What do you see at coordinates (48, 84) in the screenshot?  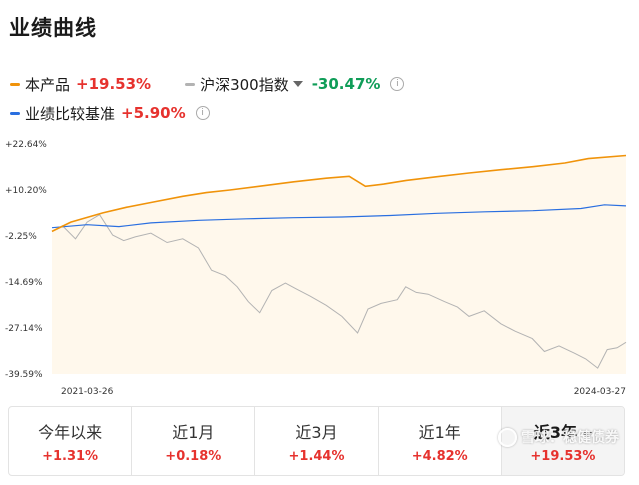 I see `legend-label-product: 本产品` at bounding box center [48, 84].